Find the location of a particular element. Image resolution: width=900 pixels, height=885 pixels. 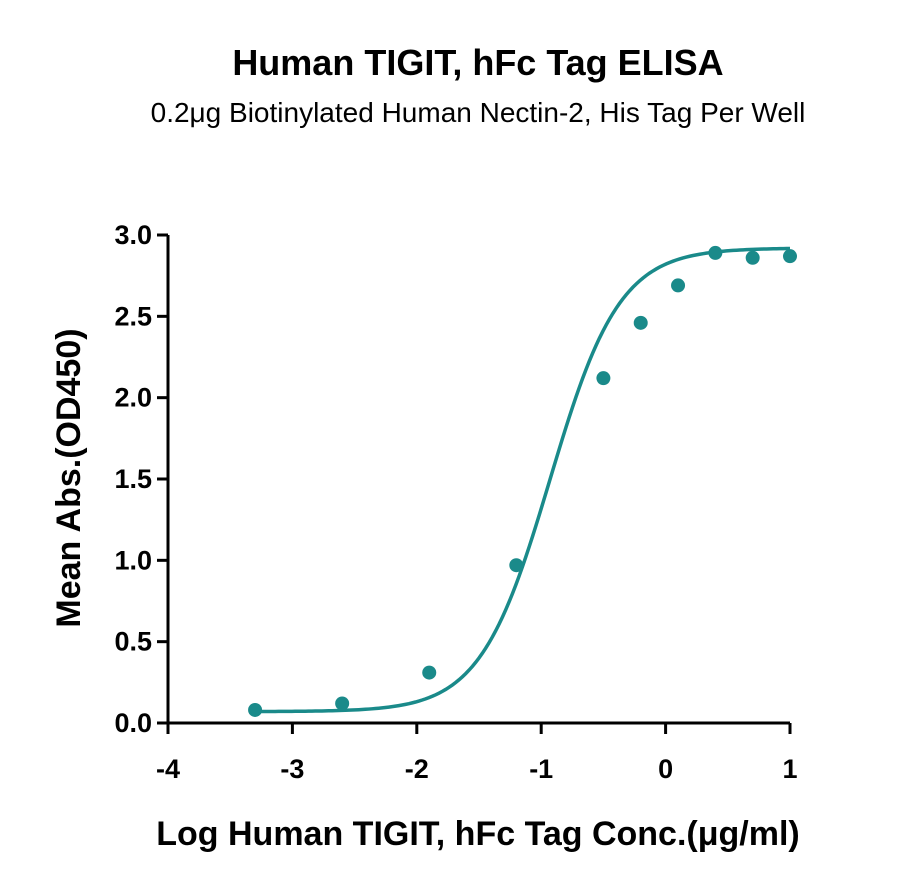

chart-title: Human TIGIT, hFc Tag ELISA is located at coordinates (477, 62).